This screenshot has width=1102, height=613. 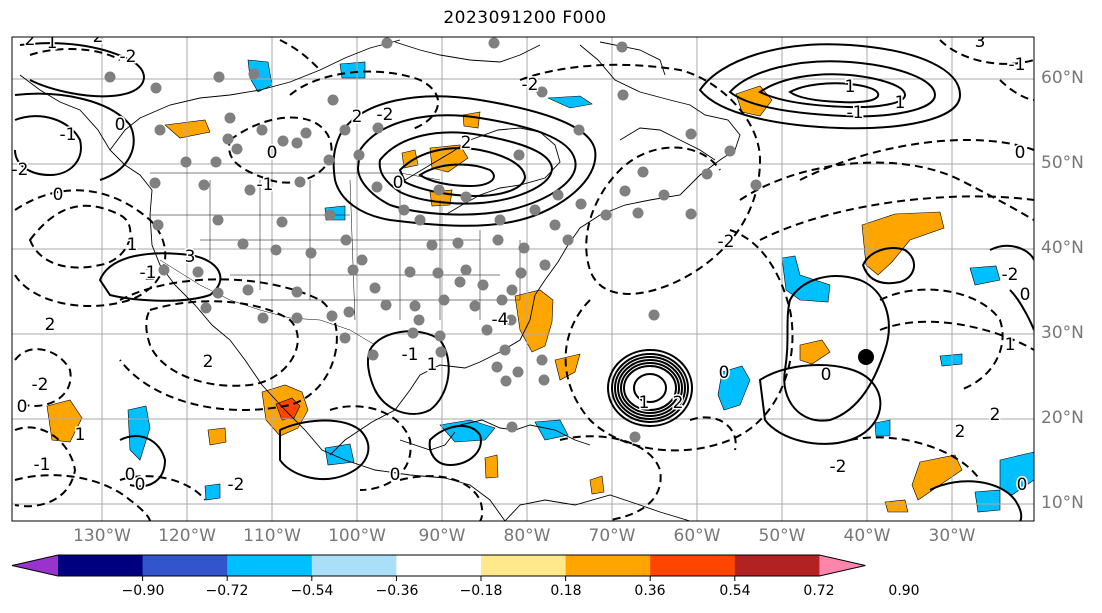 What do you see at coordinates (1062, 78) in the screenshot?
I see `lat-label-60n: 60°N` at bounding box center [1062, 78].